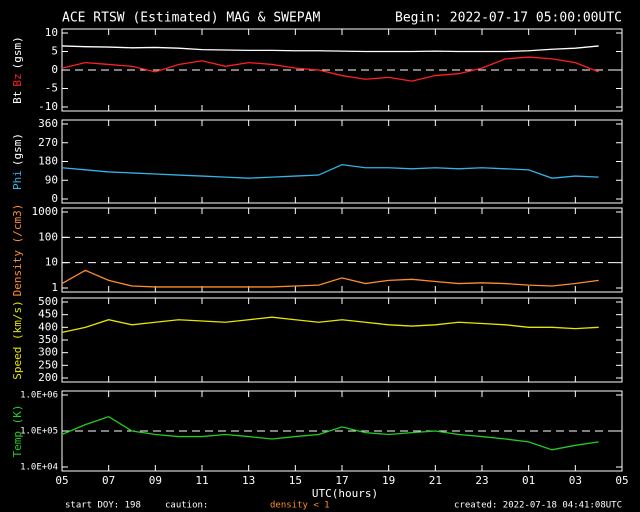 The image size is (640, 512). What do you see at coordinates (17, 79) in the screenshot?
I see `y-axis-label-part: Bz` at bounding box center [17, 79].